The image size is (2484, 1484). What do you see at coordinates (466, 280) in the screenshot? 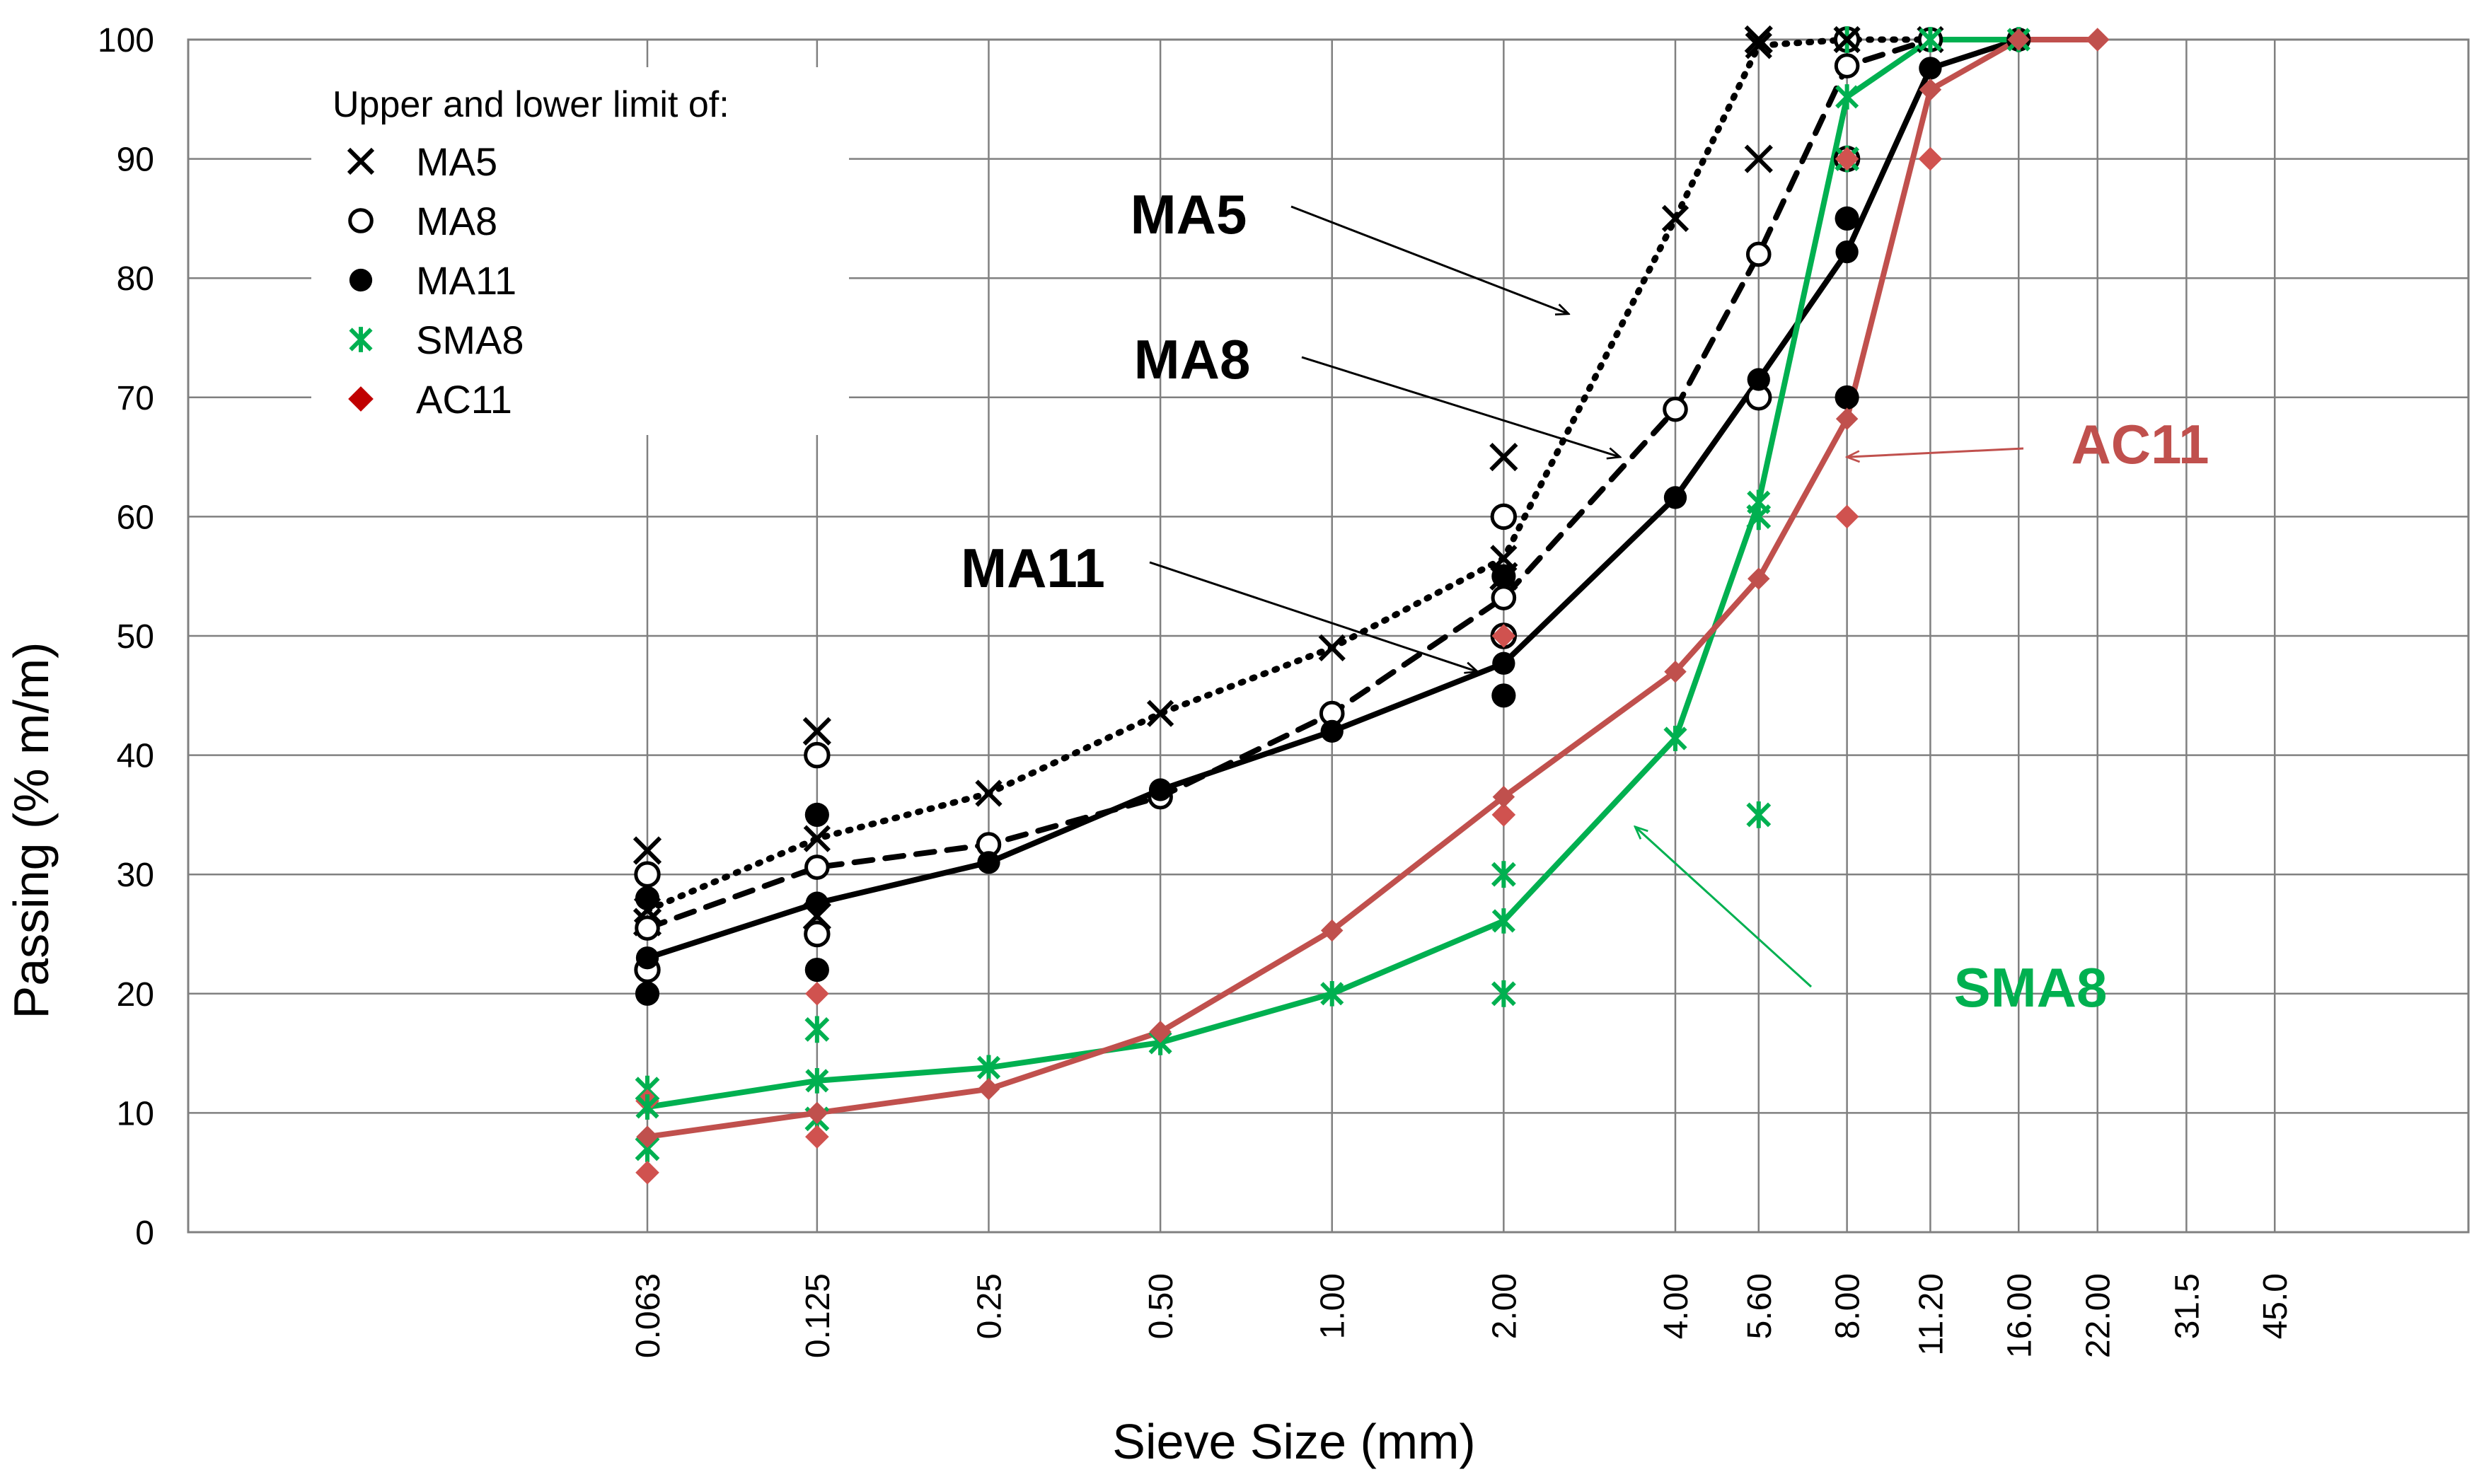
I see `legend-label-ma11: MA11` at bounding box center [466, 280].